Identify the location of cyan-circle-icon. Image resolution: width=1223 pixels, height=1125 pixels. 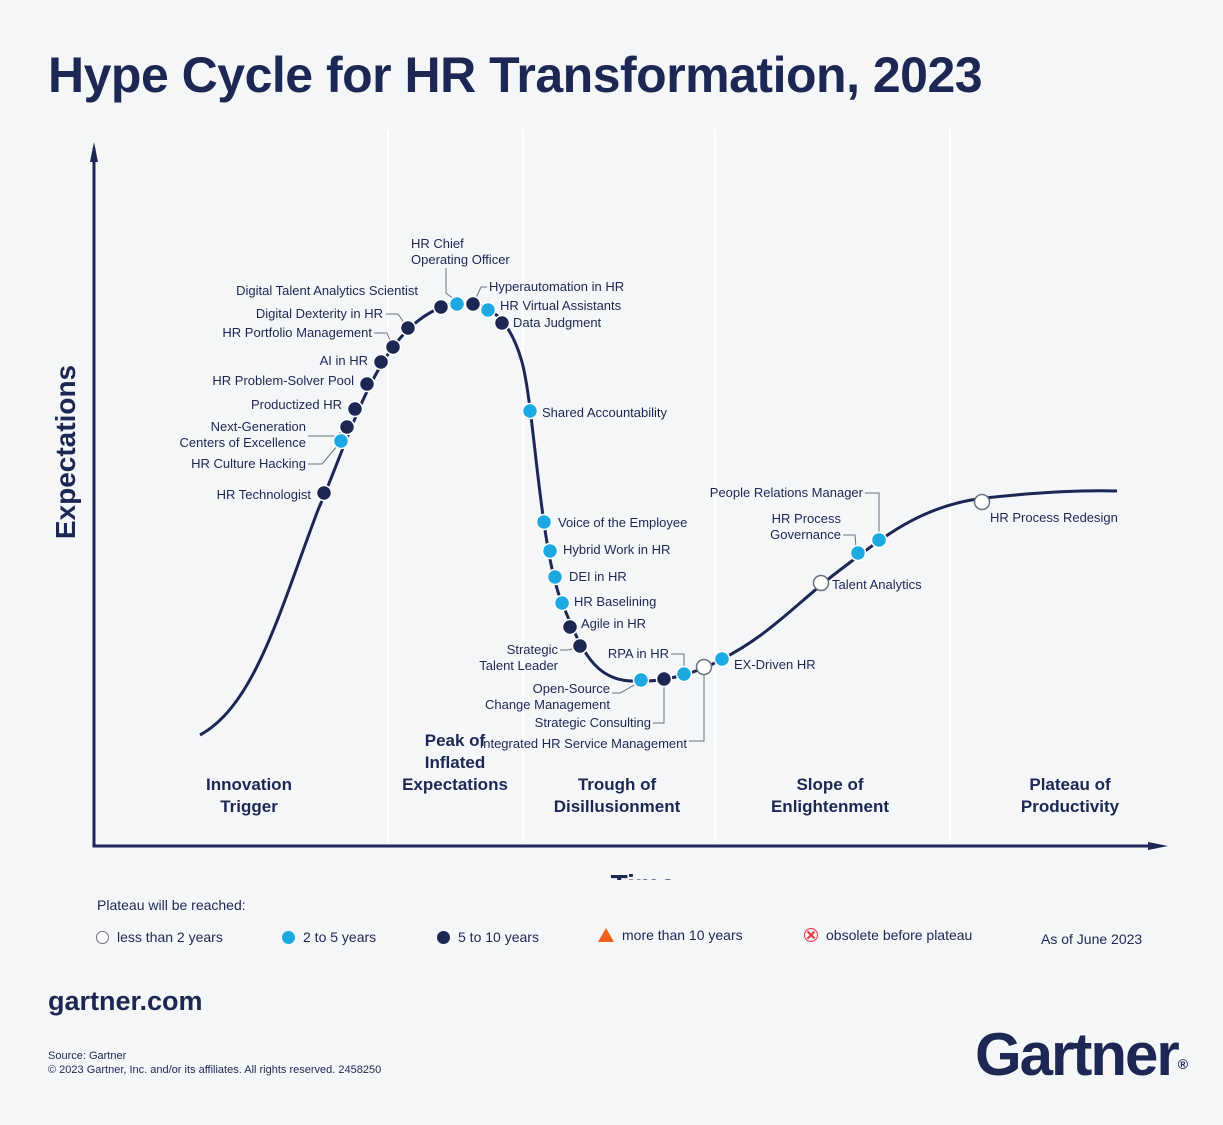
(288, 937).